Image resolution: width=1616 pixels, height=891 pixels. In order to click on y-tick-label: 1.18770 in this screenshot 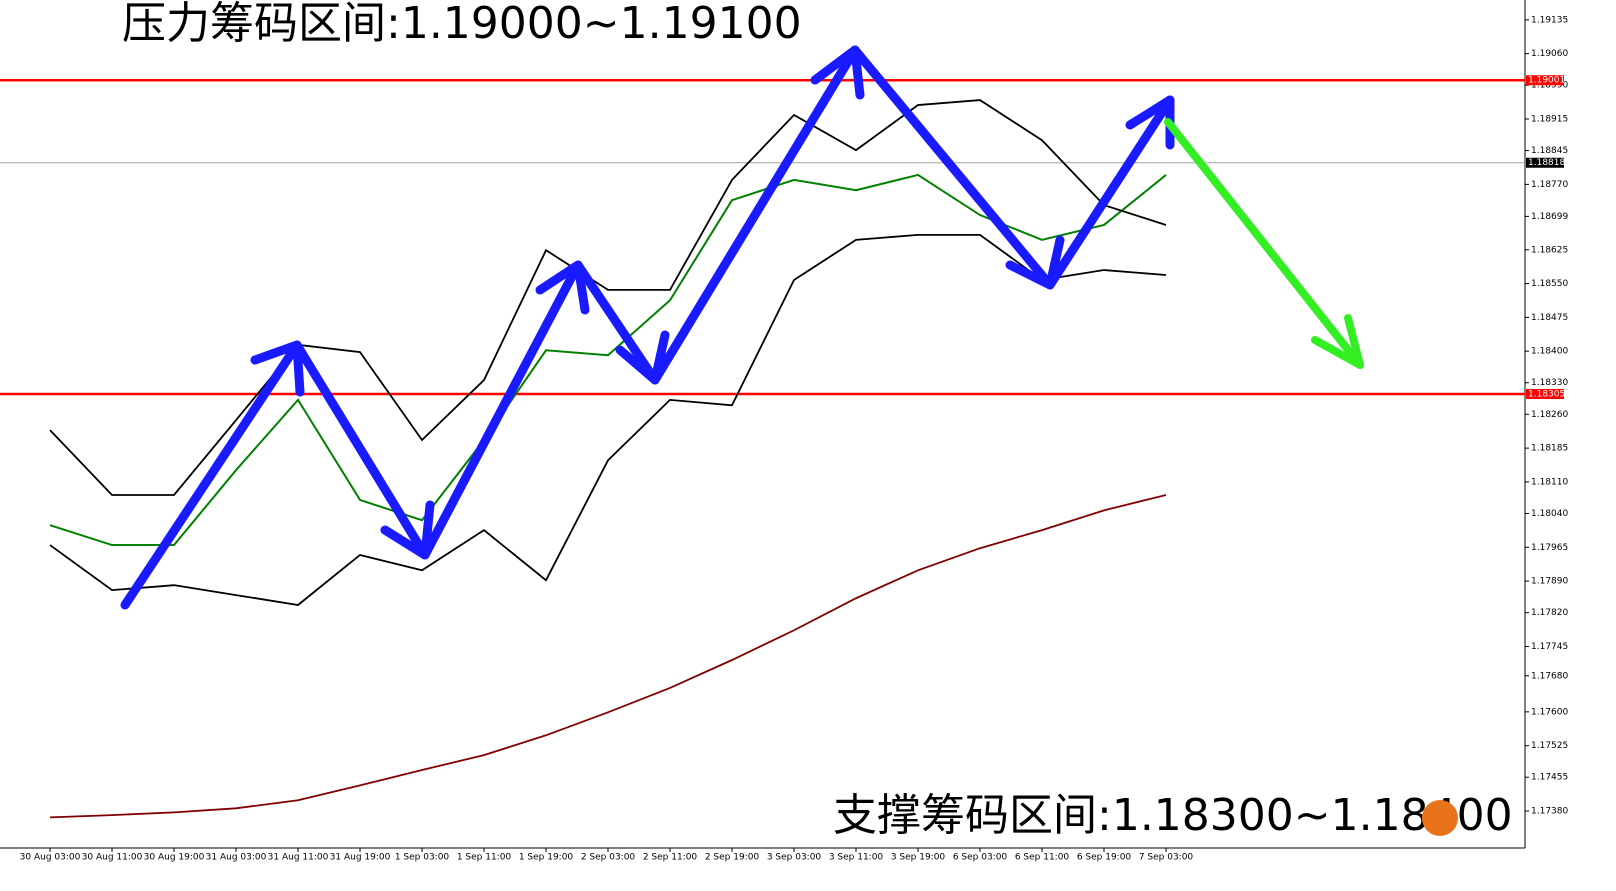, I will do `click(1549, 185)`.